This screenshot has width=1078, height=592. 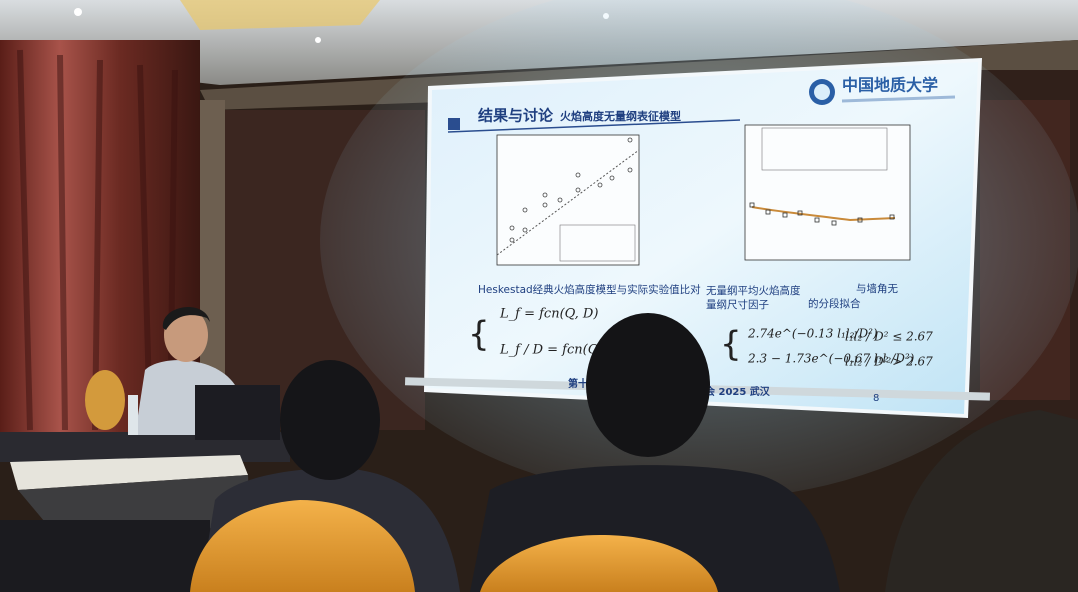 What do you see at coordinates (454, 124) in the screenshot?
I see `header-icon` at bounding box center [454, 124].